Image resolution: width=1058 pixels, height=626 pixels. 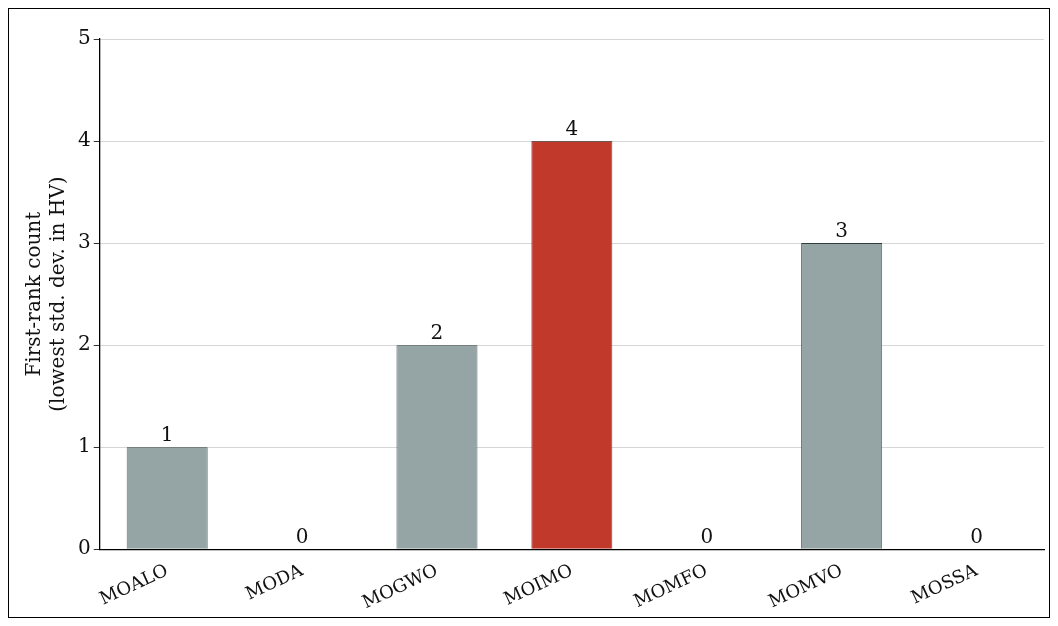 I want to click on data-label: 3, so click(x=842, y=230).